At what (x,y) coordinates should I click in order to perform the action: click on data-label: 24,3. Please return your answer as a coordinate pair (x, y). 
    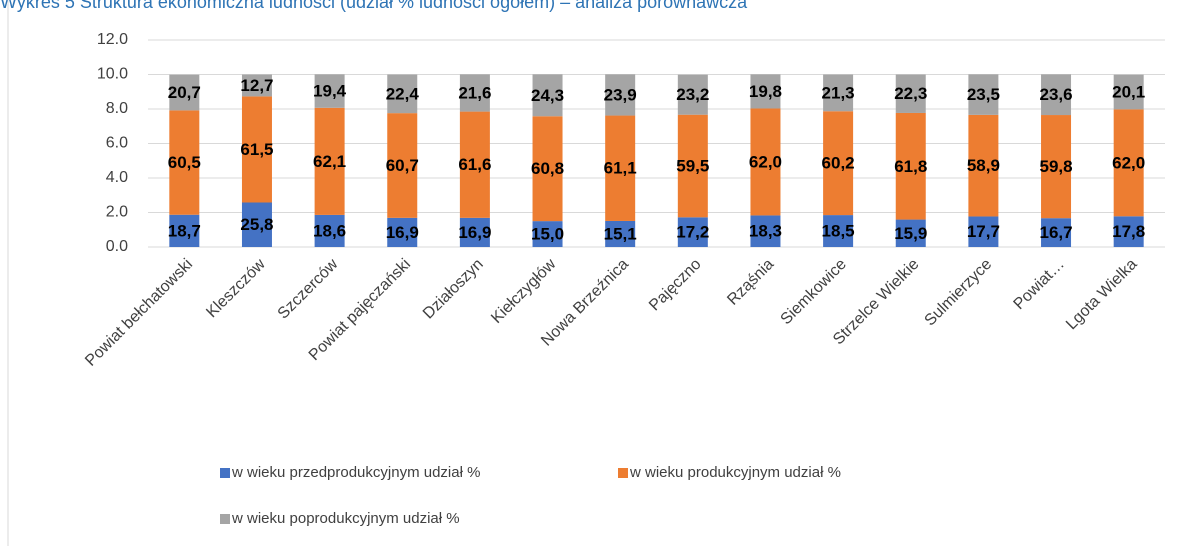
    Looking at the image, I should click on (547, 95).